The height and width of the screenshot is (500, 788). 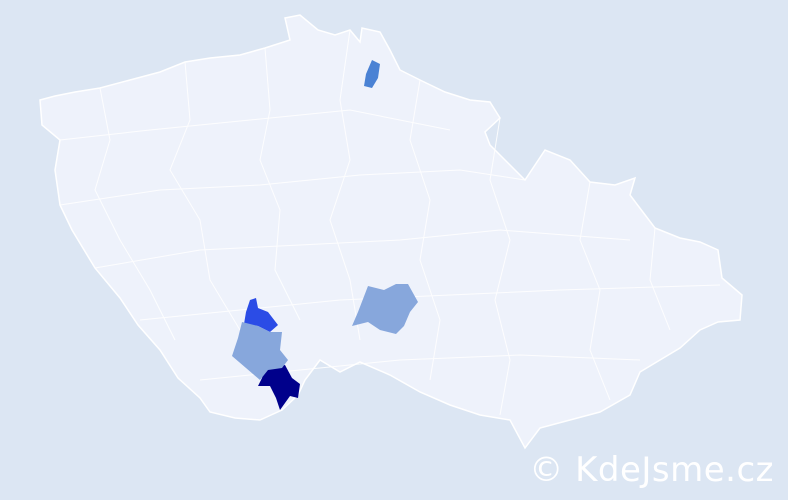 I want to click on watermark: © KdeJsme.cz, so click(x=651, y=470).